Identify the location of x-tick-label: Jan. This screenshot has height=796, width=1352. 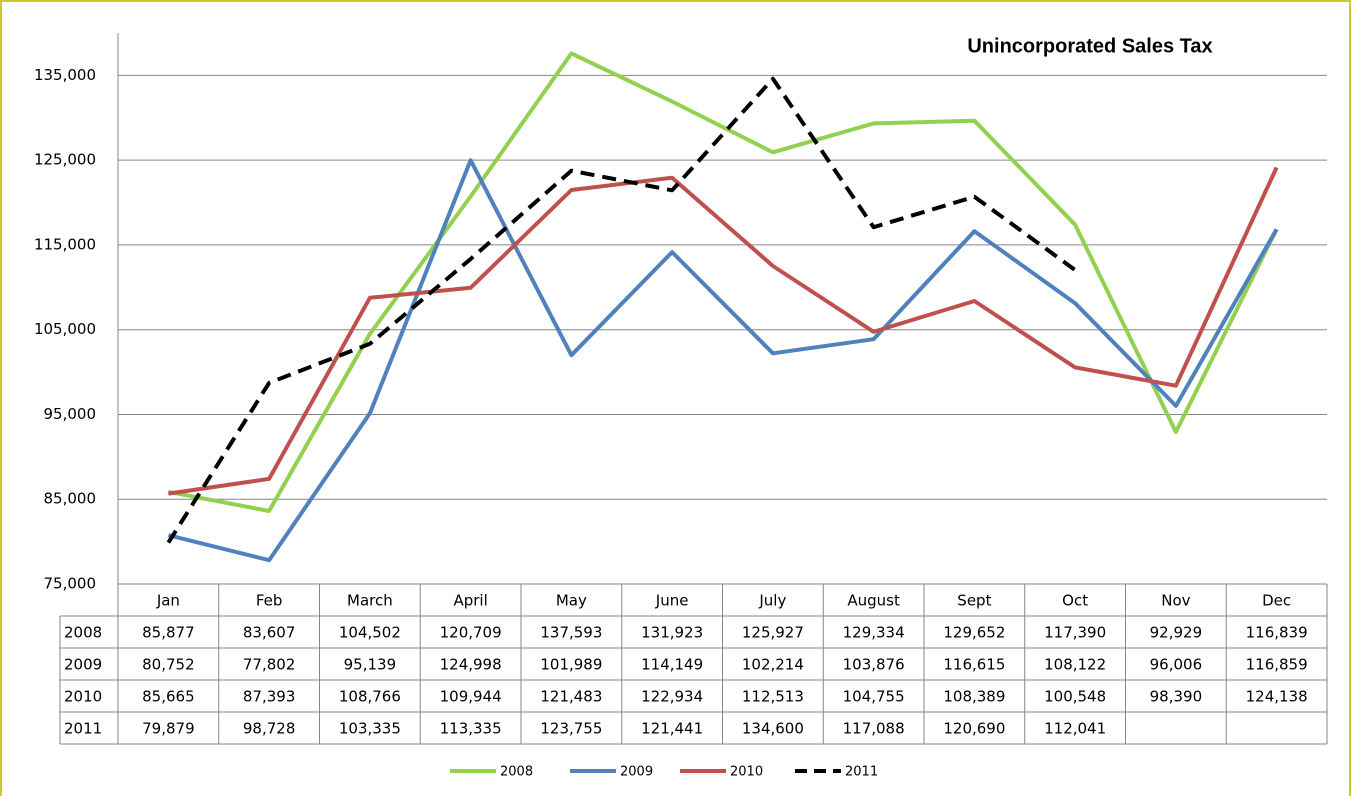
(168, 601).